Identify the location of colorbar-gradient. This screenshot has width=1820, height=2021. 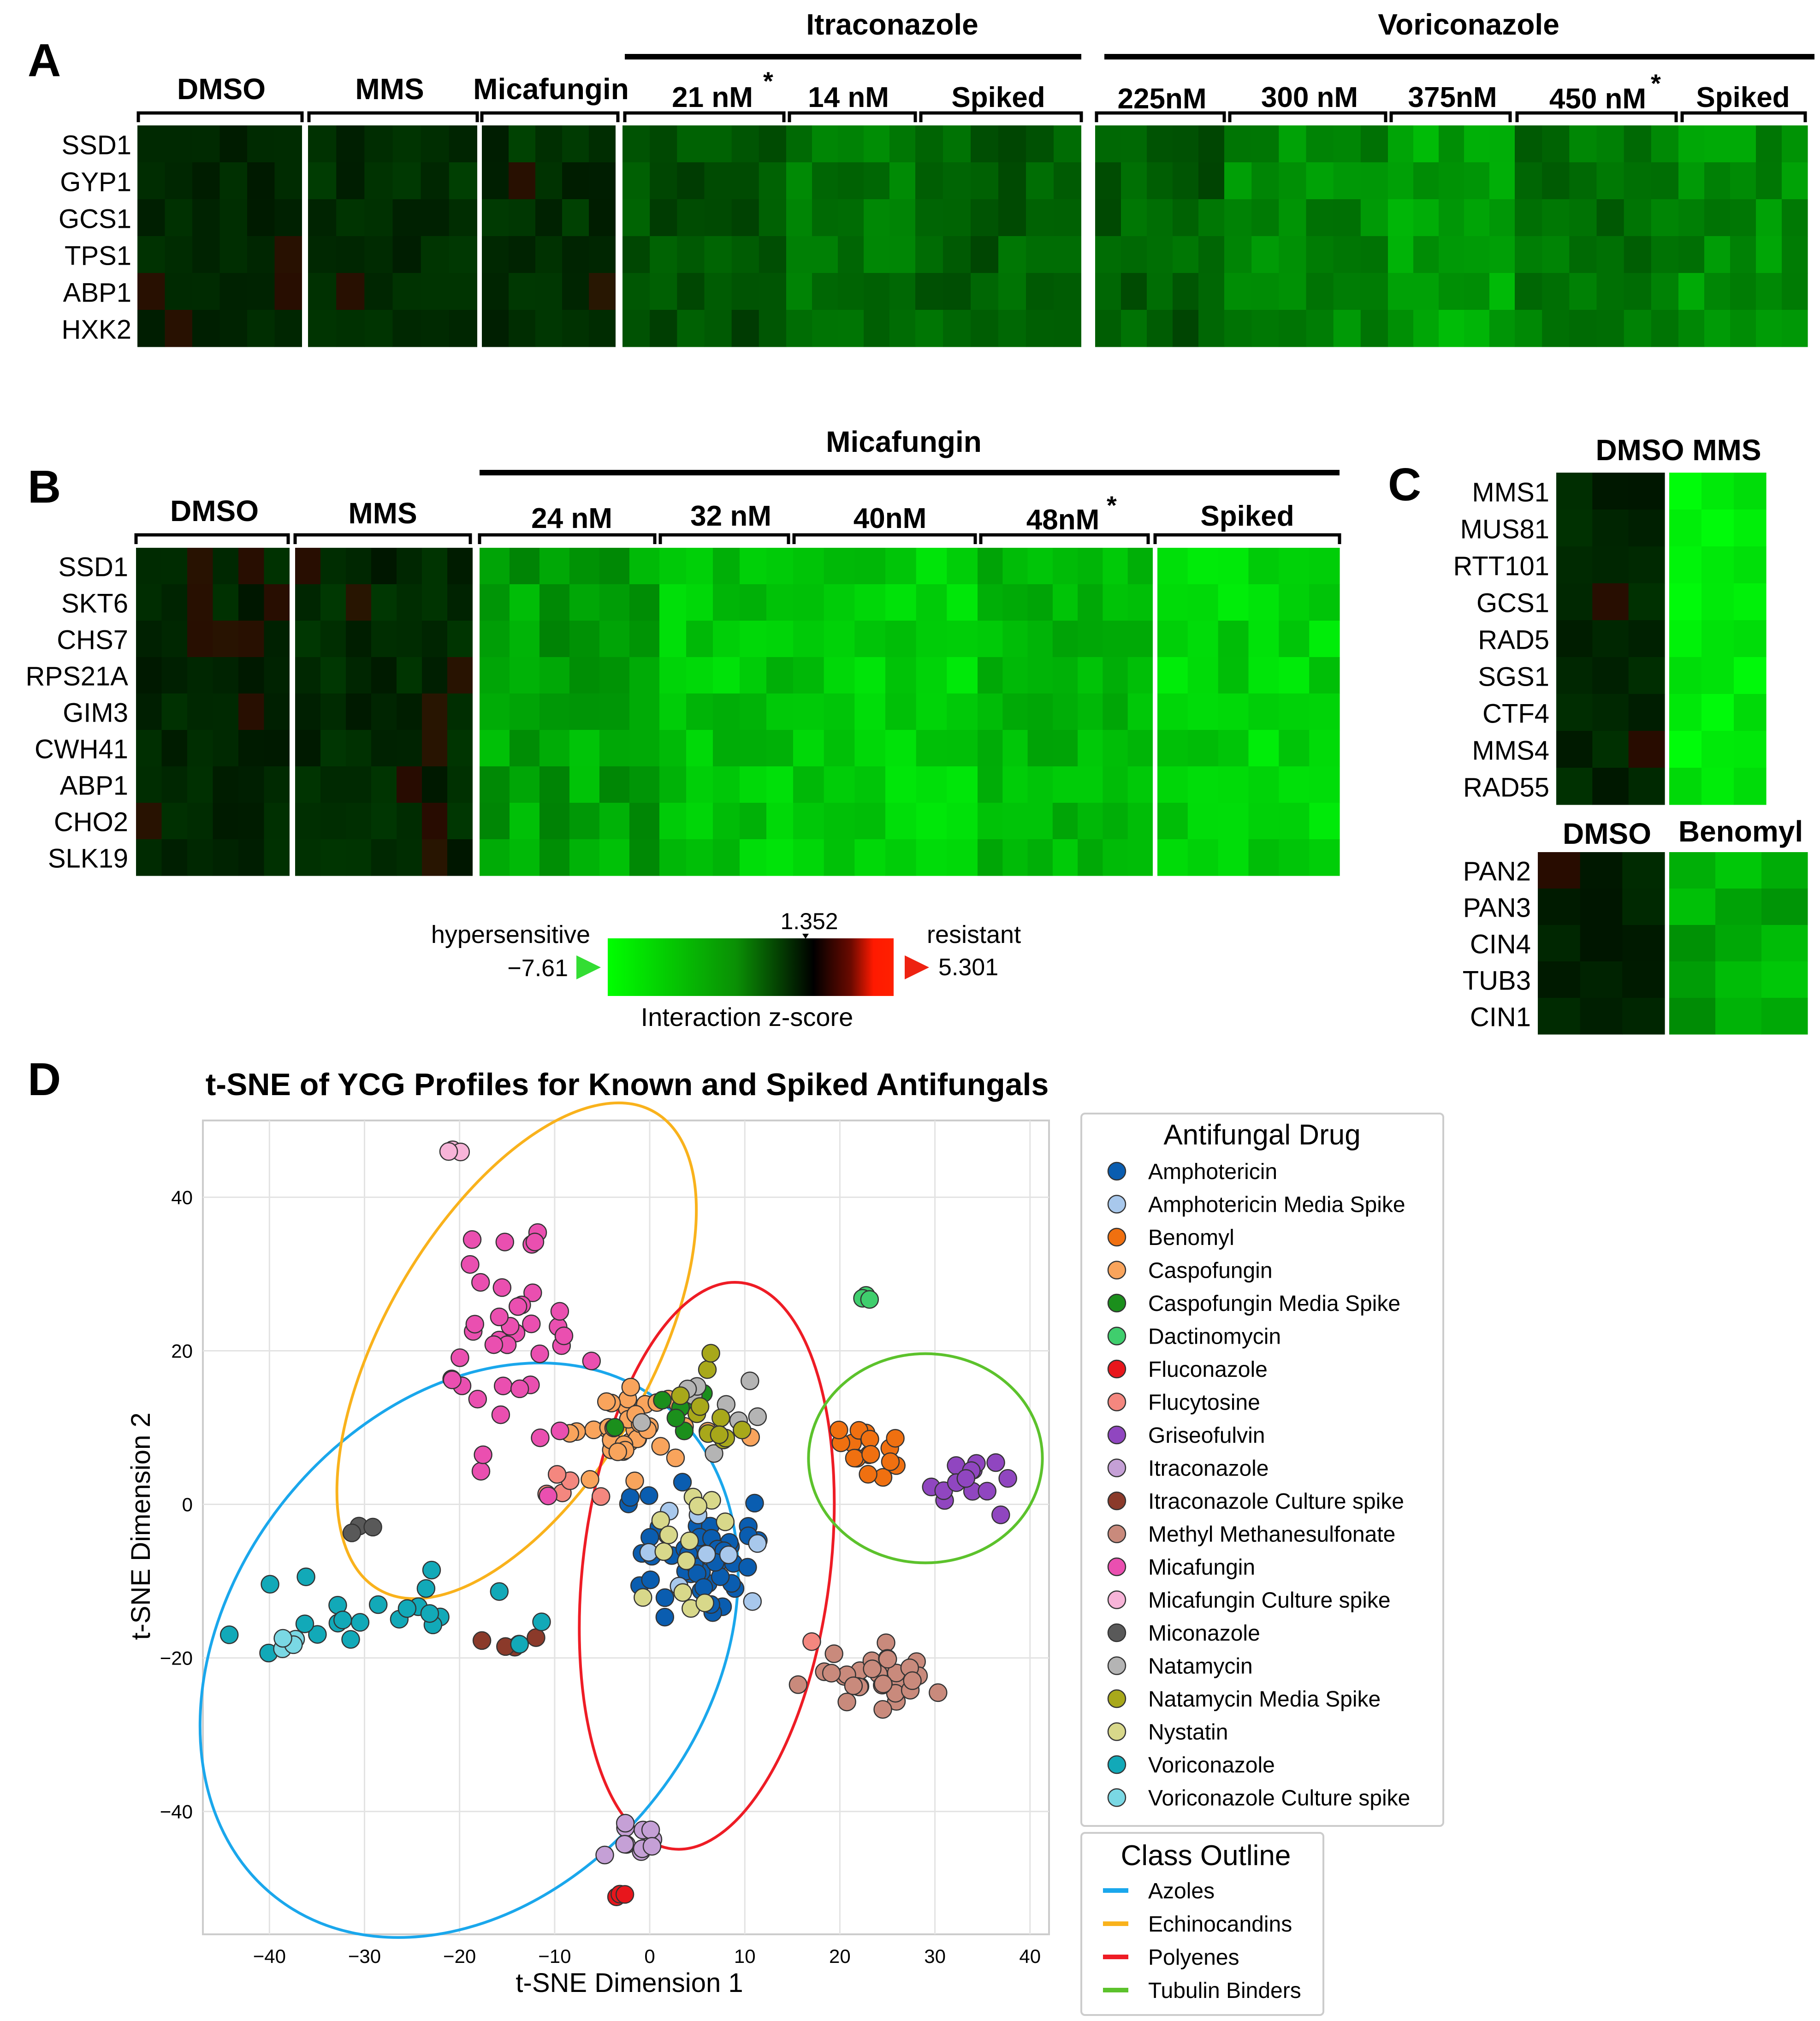
(751, 967).